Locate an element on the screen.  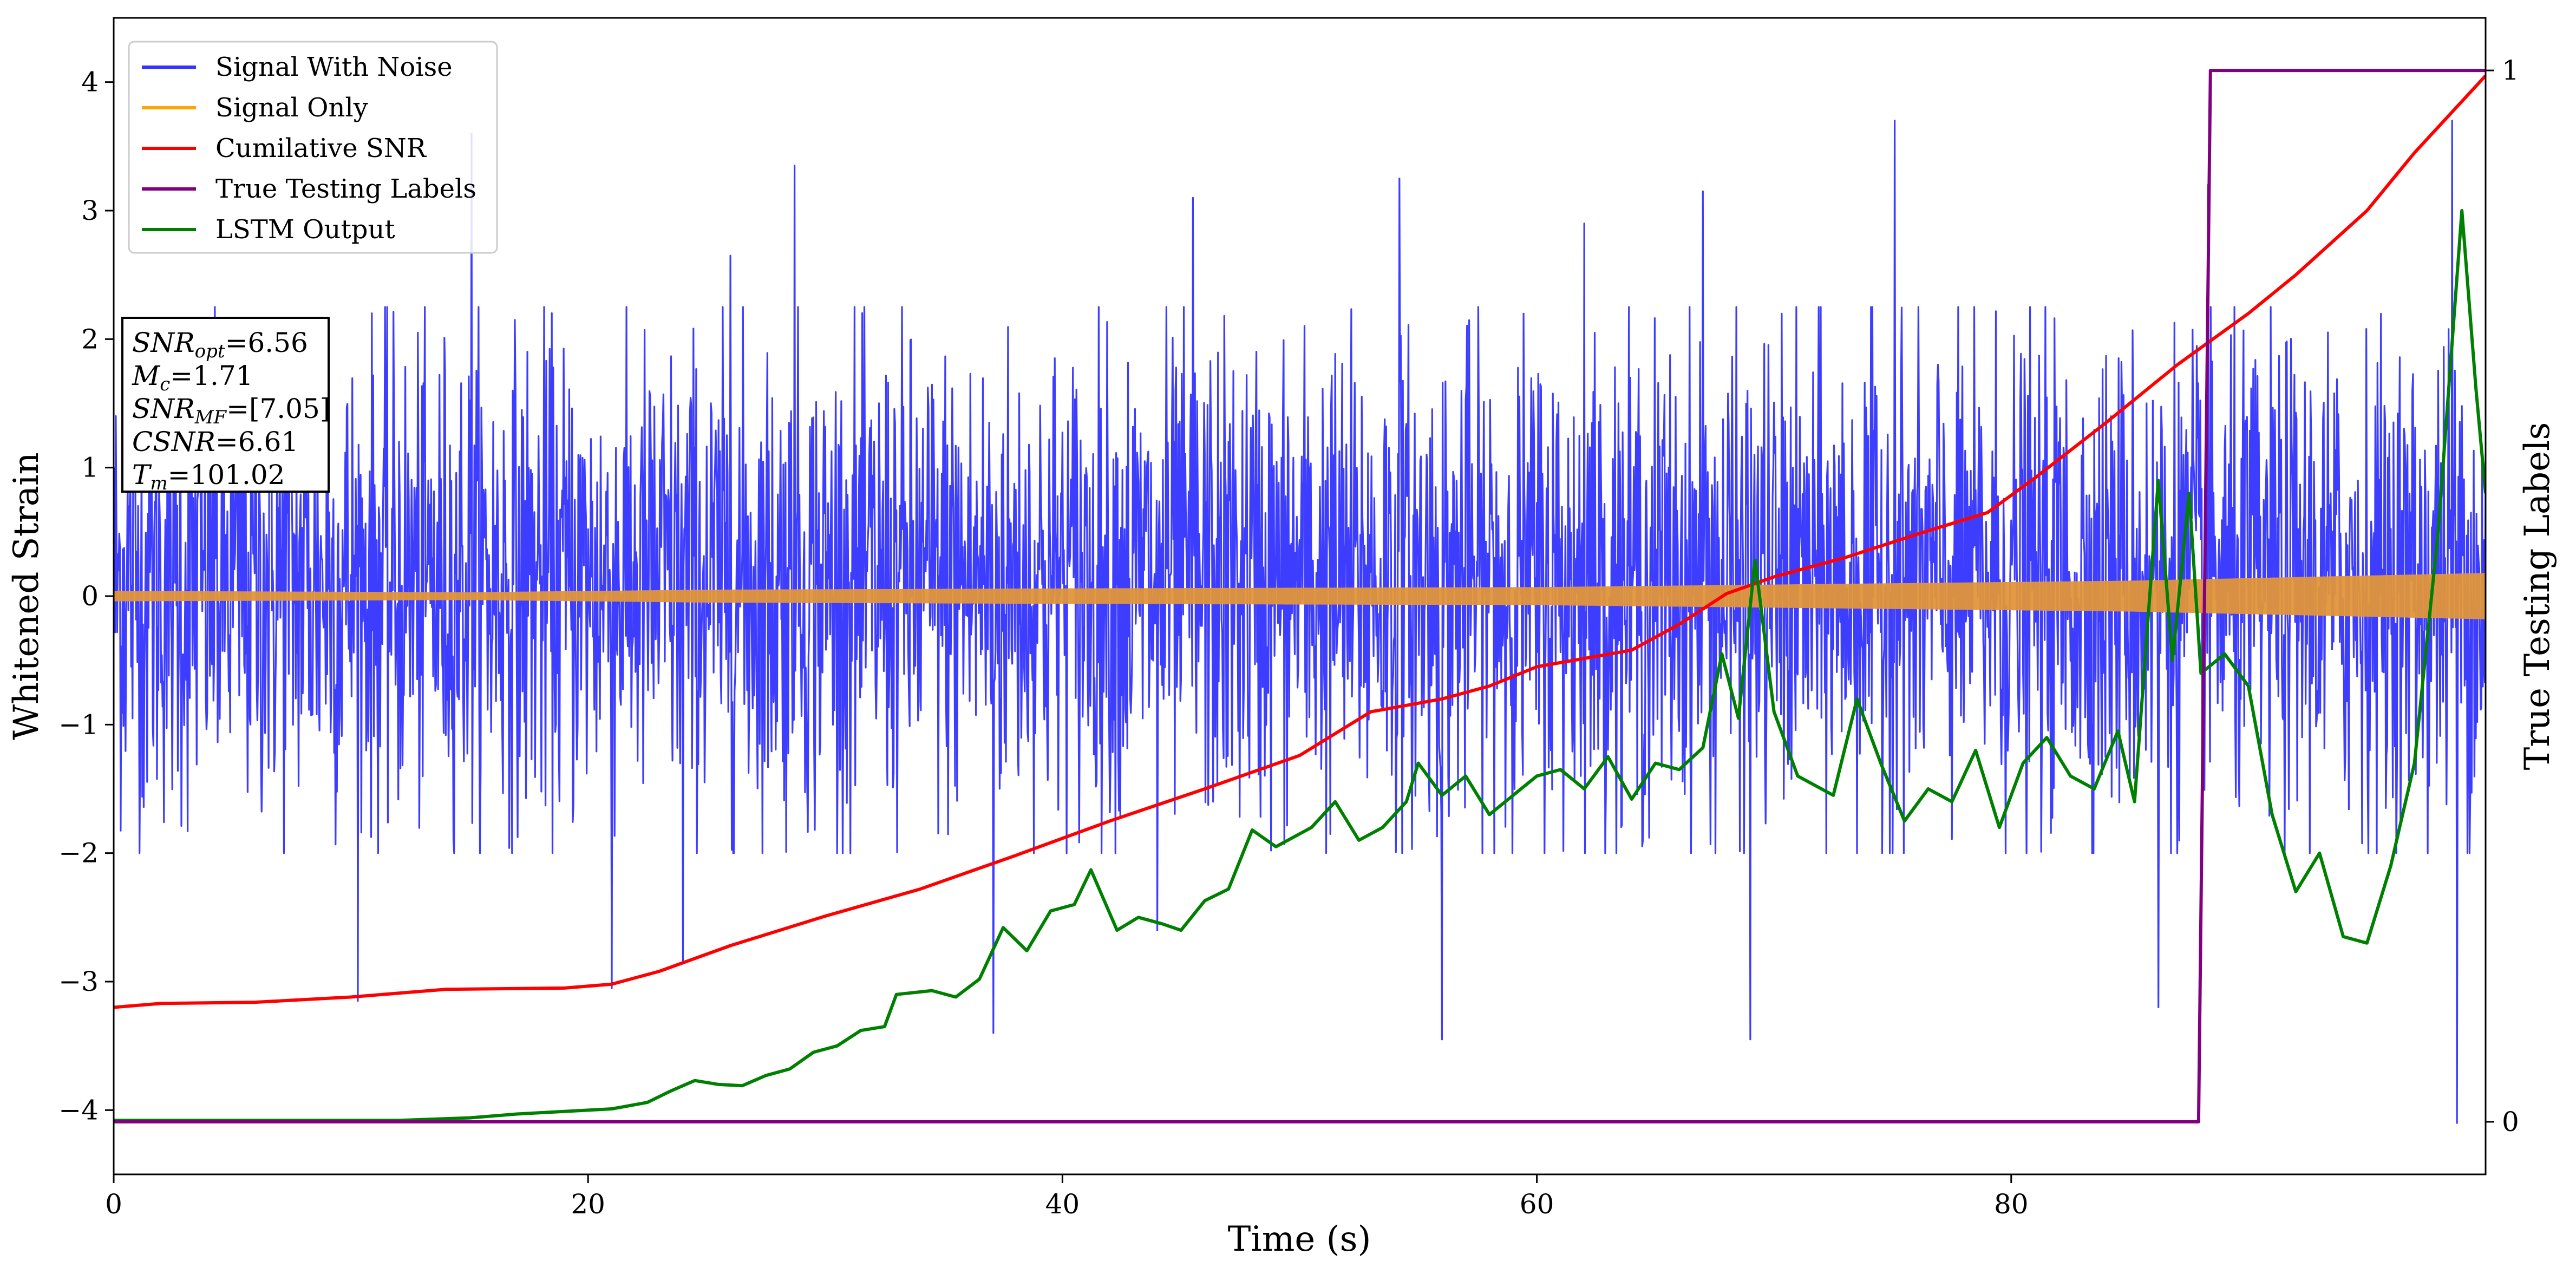
annotation-line: SNRMF=[7.05] is located at coordinates (231, 410).